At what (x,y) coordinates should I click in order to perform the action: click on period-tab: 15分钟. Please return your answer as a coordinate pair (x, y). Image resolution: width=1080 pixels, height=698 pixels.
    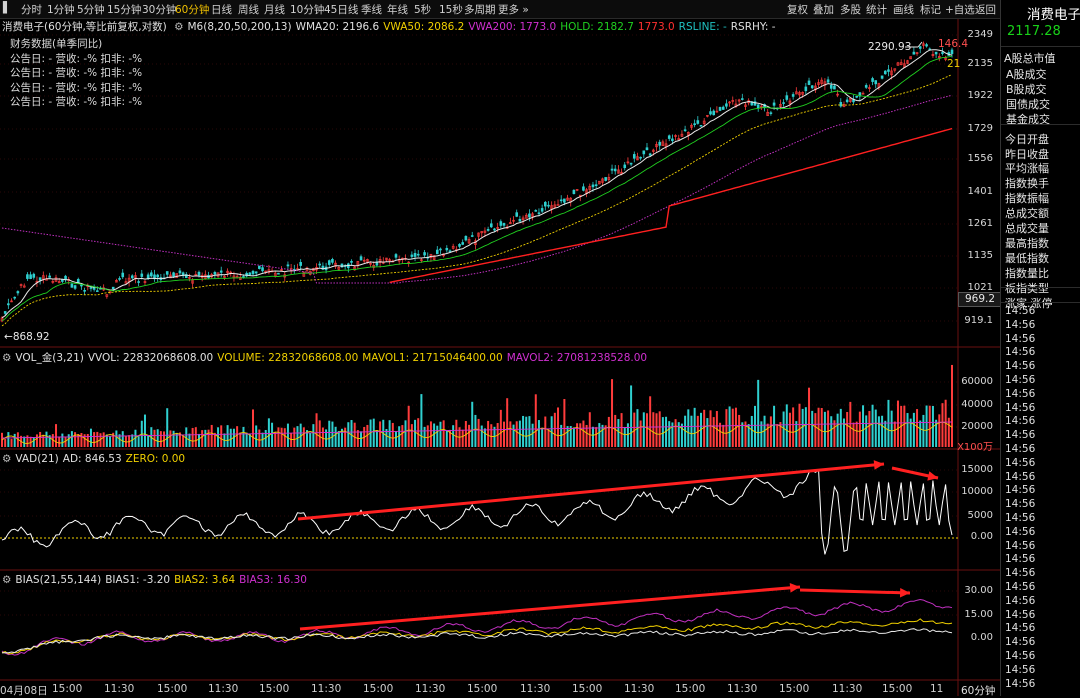
    Looking at the image, I should click on (124, 10).